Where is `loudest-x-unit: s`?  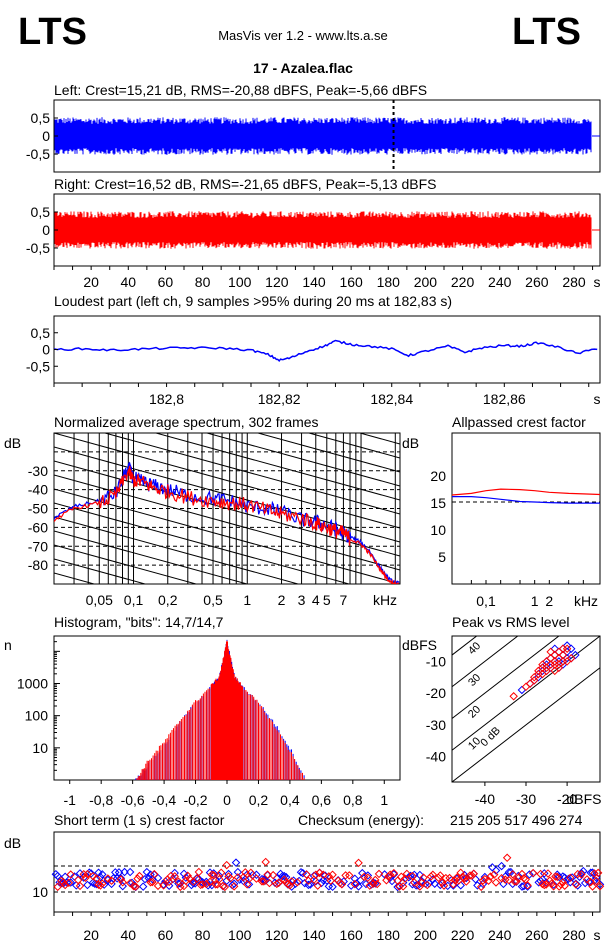
loudest-x-unit: s is located at coordinates (597, 399).